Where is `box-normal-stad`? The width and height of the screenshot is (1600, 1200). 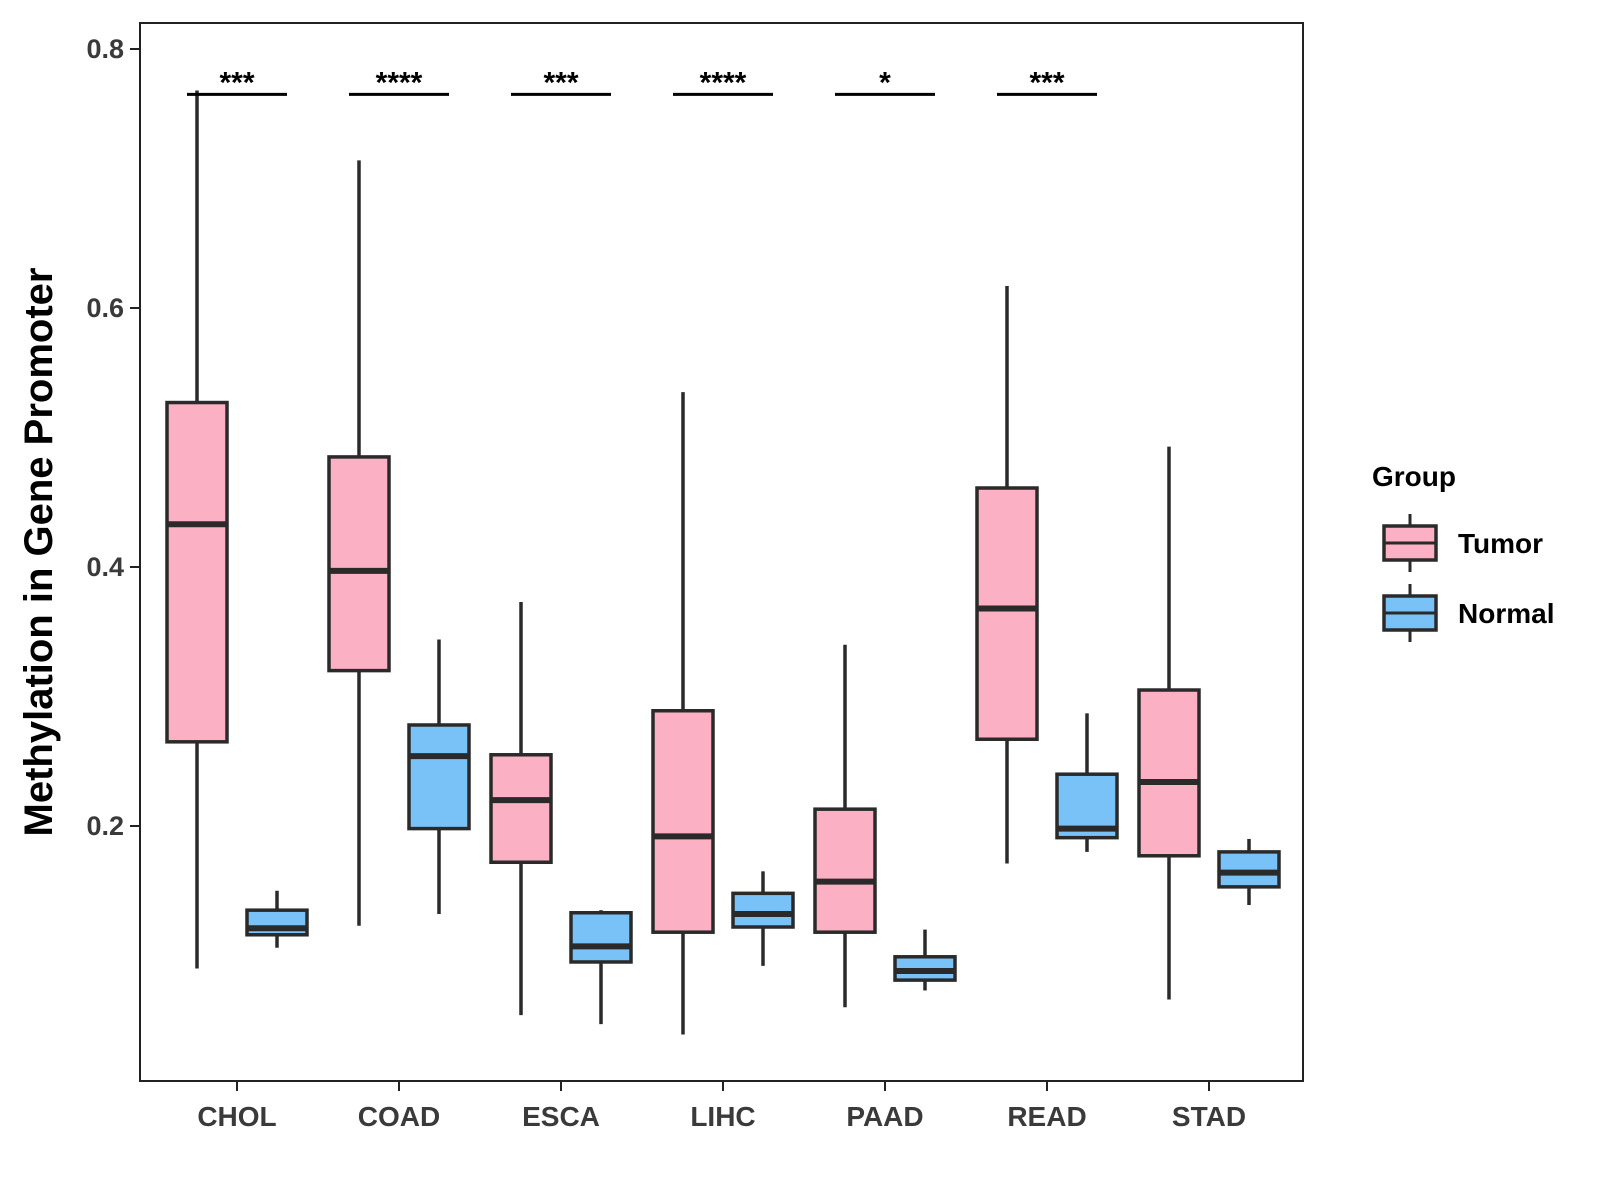
box-normal-stad is located at coordinates (1249, 871).